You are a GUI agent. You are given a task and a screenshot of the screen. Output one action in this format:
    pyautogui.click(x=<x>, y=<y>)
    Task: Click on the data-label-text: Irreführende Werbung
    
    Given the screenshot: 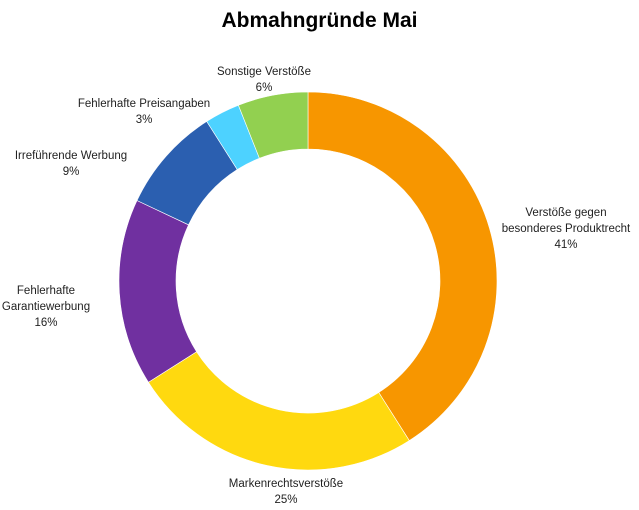 What is the action you would take?
    pyautogui.click(x=71, y=156)
    